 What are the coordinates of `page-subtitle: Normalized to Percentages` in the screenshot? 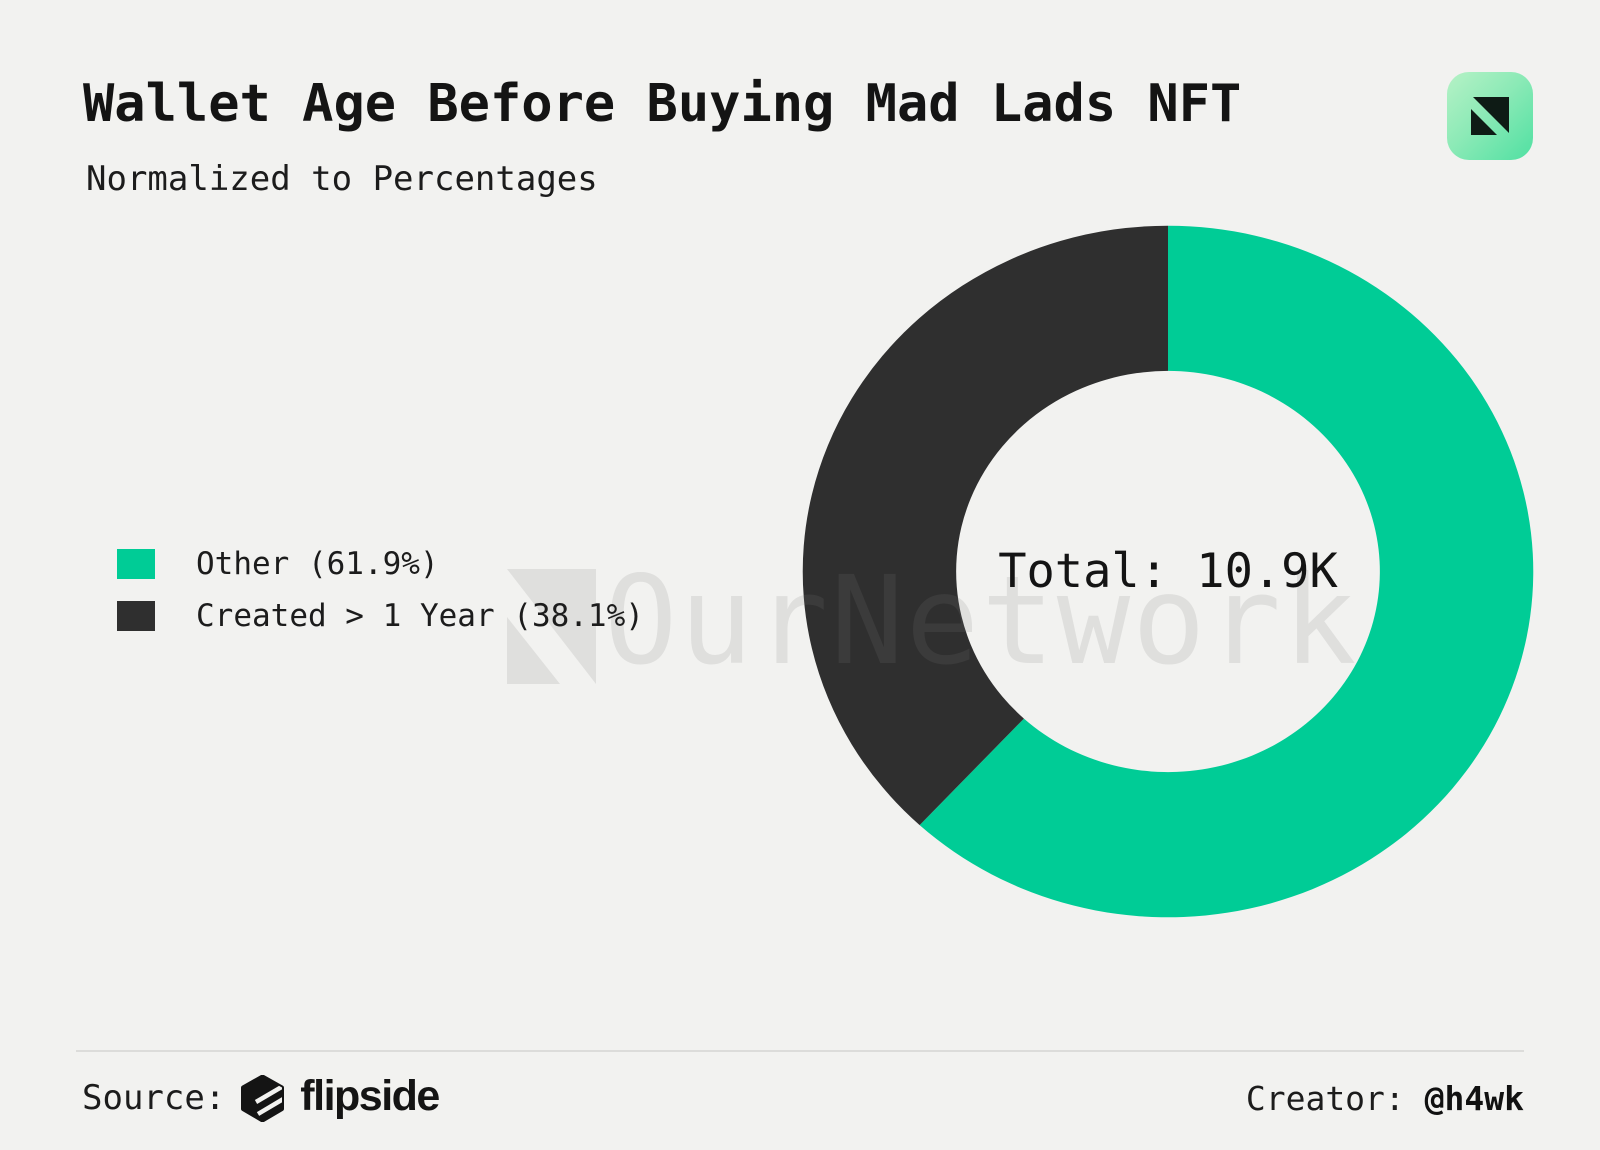 It's located at (342, 179).